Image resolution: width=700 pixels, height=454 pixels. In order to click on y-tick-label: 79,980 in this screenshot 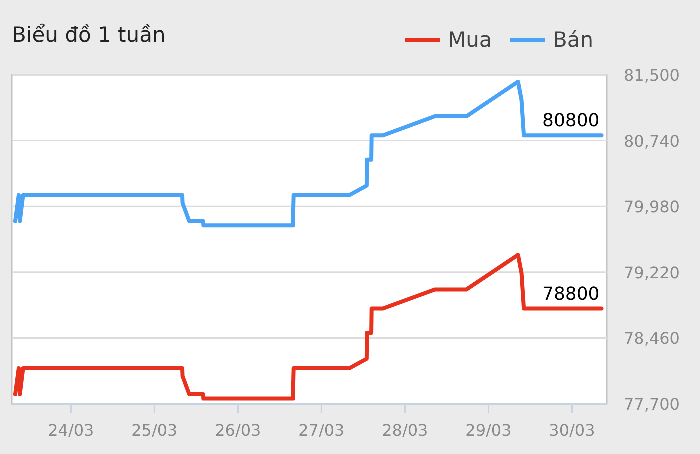, I will do `click(652, 207)`.